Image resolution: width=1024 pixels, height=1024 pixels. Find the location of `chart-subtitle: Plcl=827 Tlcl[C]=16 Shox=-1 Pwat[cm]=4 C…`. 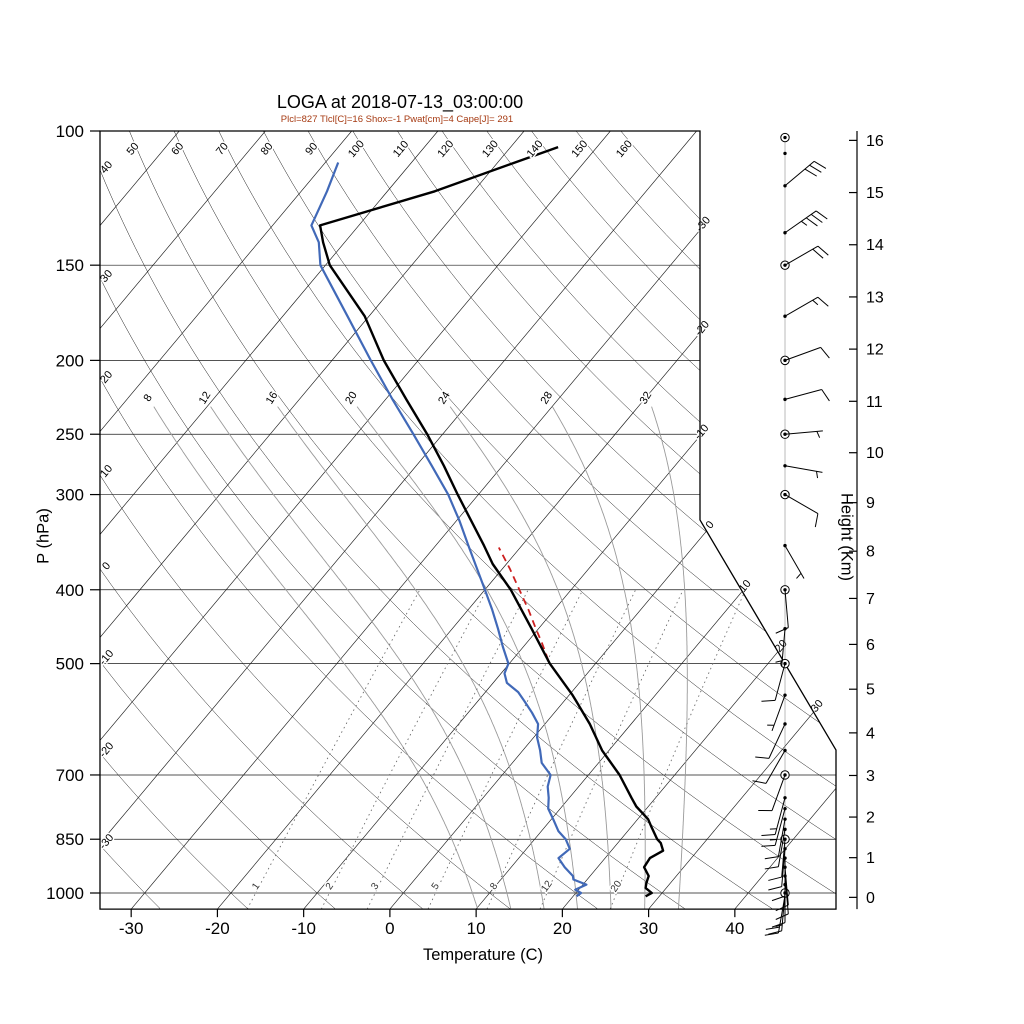

chart-subtitle: Plcl=827 Tlcl[C]=16 Shox=-1 Pwat[cm]=4 C… is located at coordinates (397, 119).